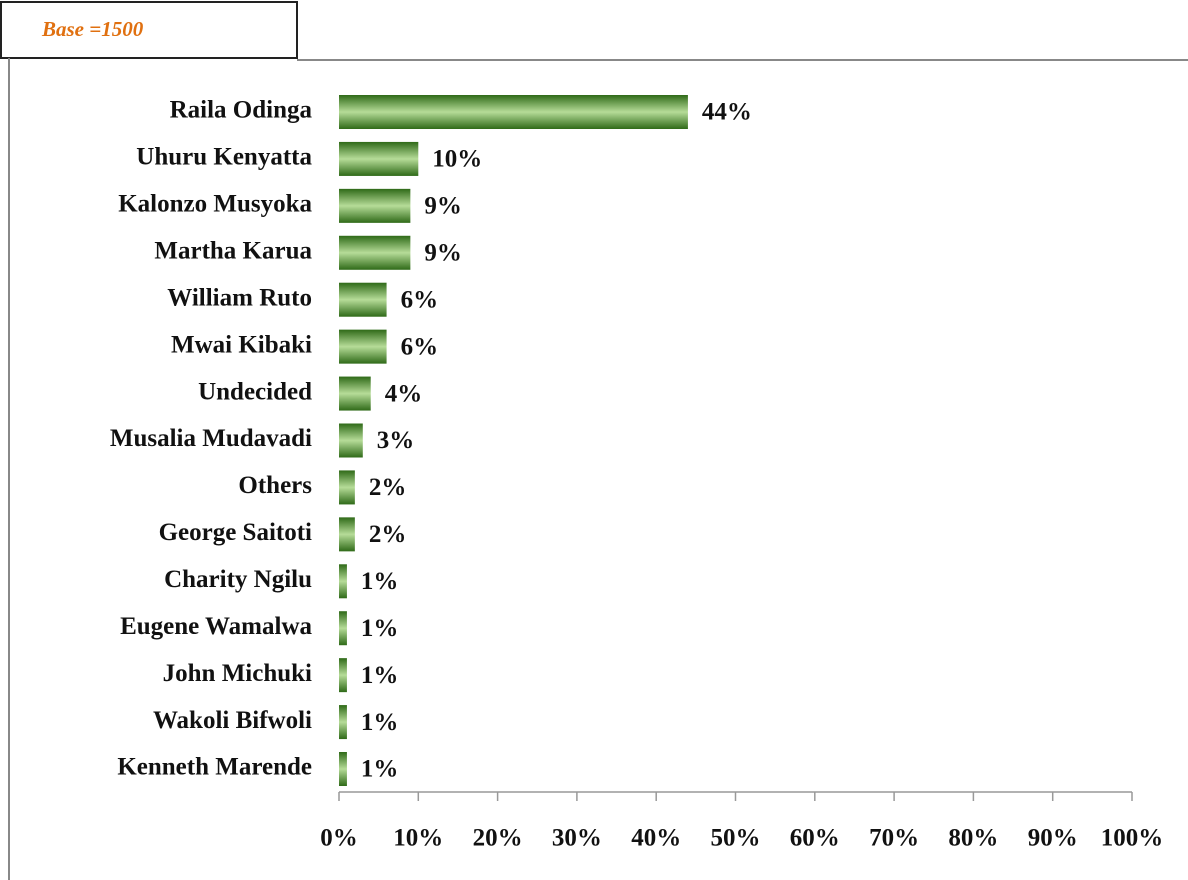 The width and height of the screenshot is (1188, 880). What do you see at coordinates (396, 440) in the screenshot?
I see `value-label: 3%` at bounding box center [396, 440].